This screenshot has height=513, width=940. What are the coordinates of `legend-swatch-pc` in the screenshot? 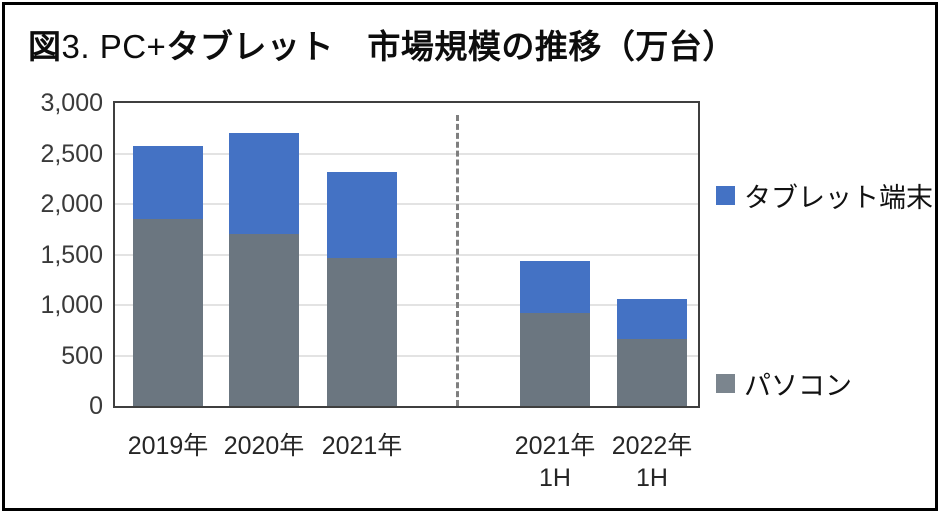 It's located at (725, 383).